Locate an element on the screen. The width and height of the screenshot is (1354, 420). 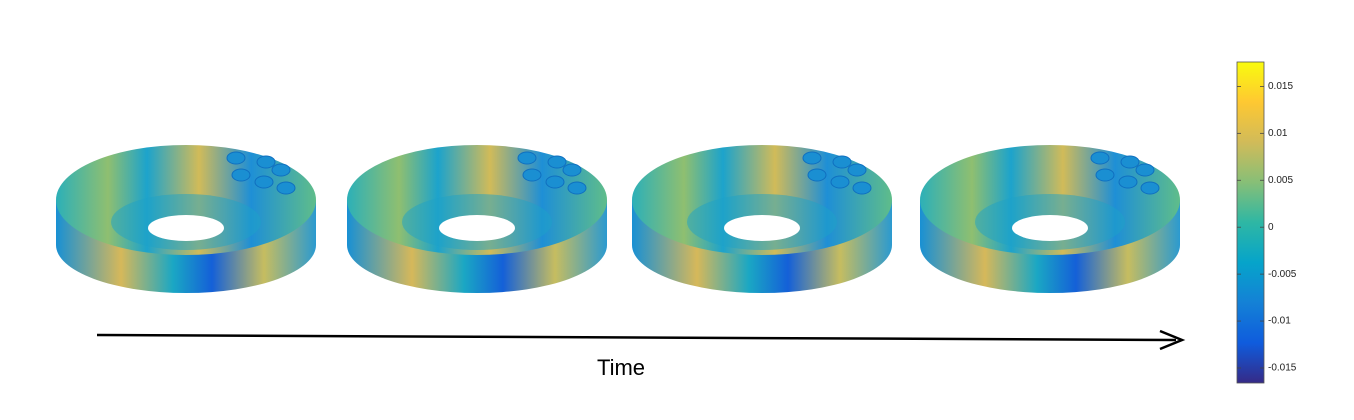
time-arrow is located at coordinates (636, 337).